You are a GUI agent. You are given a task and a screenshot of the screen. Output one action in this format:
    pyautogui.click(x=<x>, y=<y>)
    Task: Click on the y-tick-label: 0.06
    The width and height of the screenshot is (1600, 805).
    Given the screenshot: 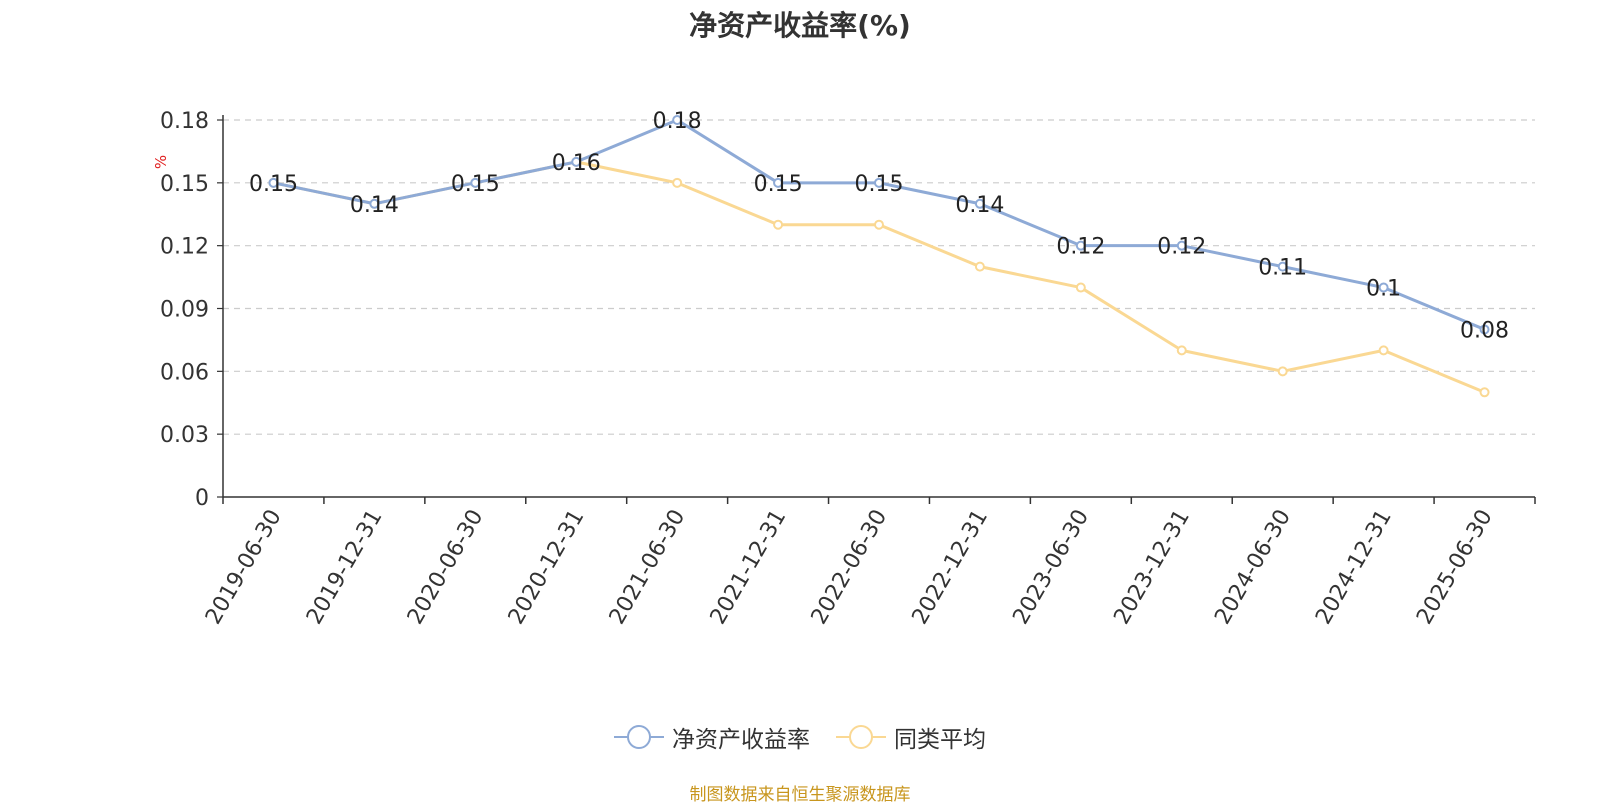 What is the action you would take?
    pyautogui.click(x=184, y=372)
    